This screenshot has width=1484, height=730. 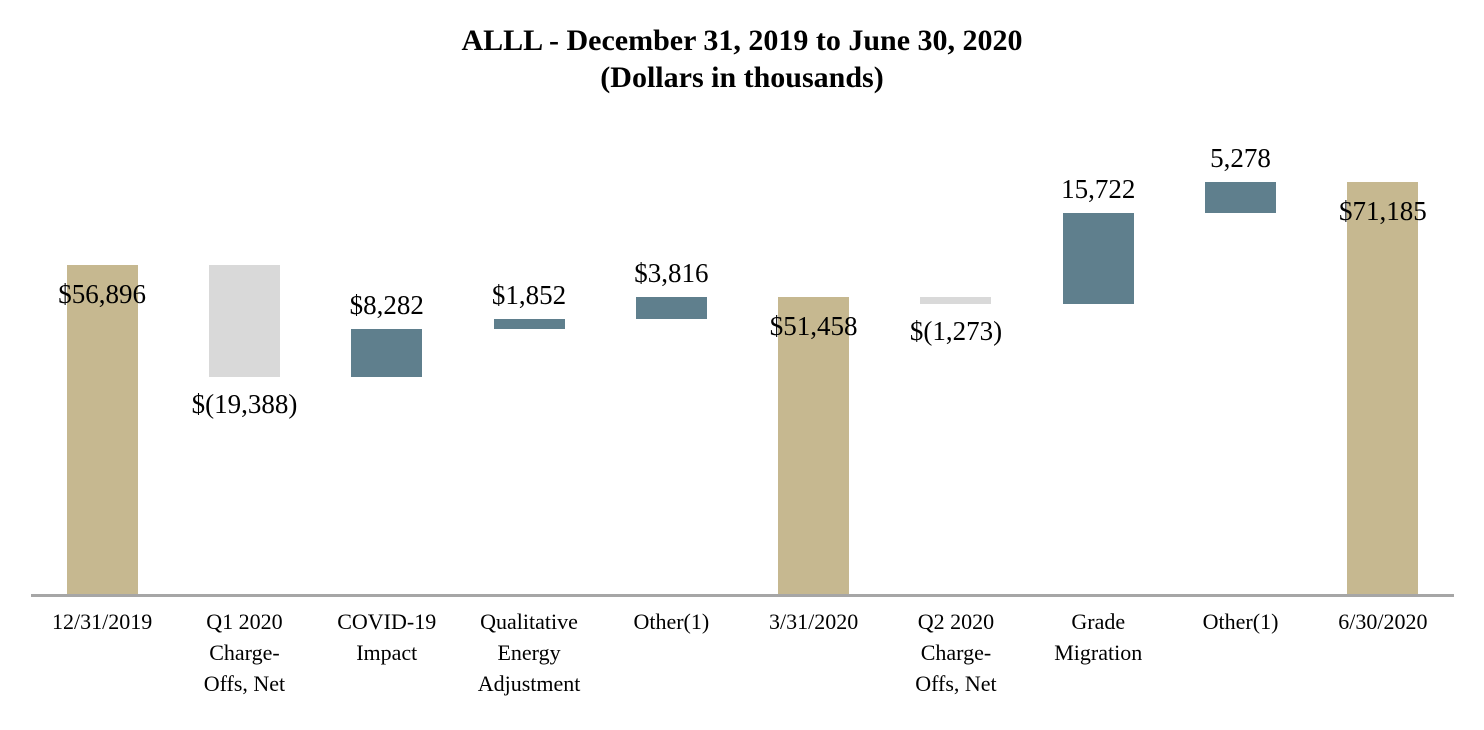 What do you see at coordinates (529, 294) in the screenshot?
I see `value-label-qualitative-energy-adjustment: $1,852` at bounding box center [529, 294].